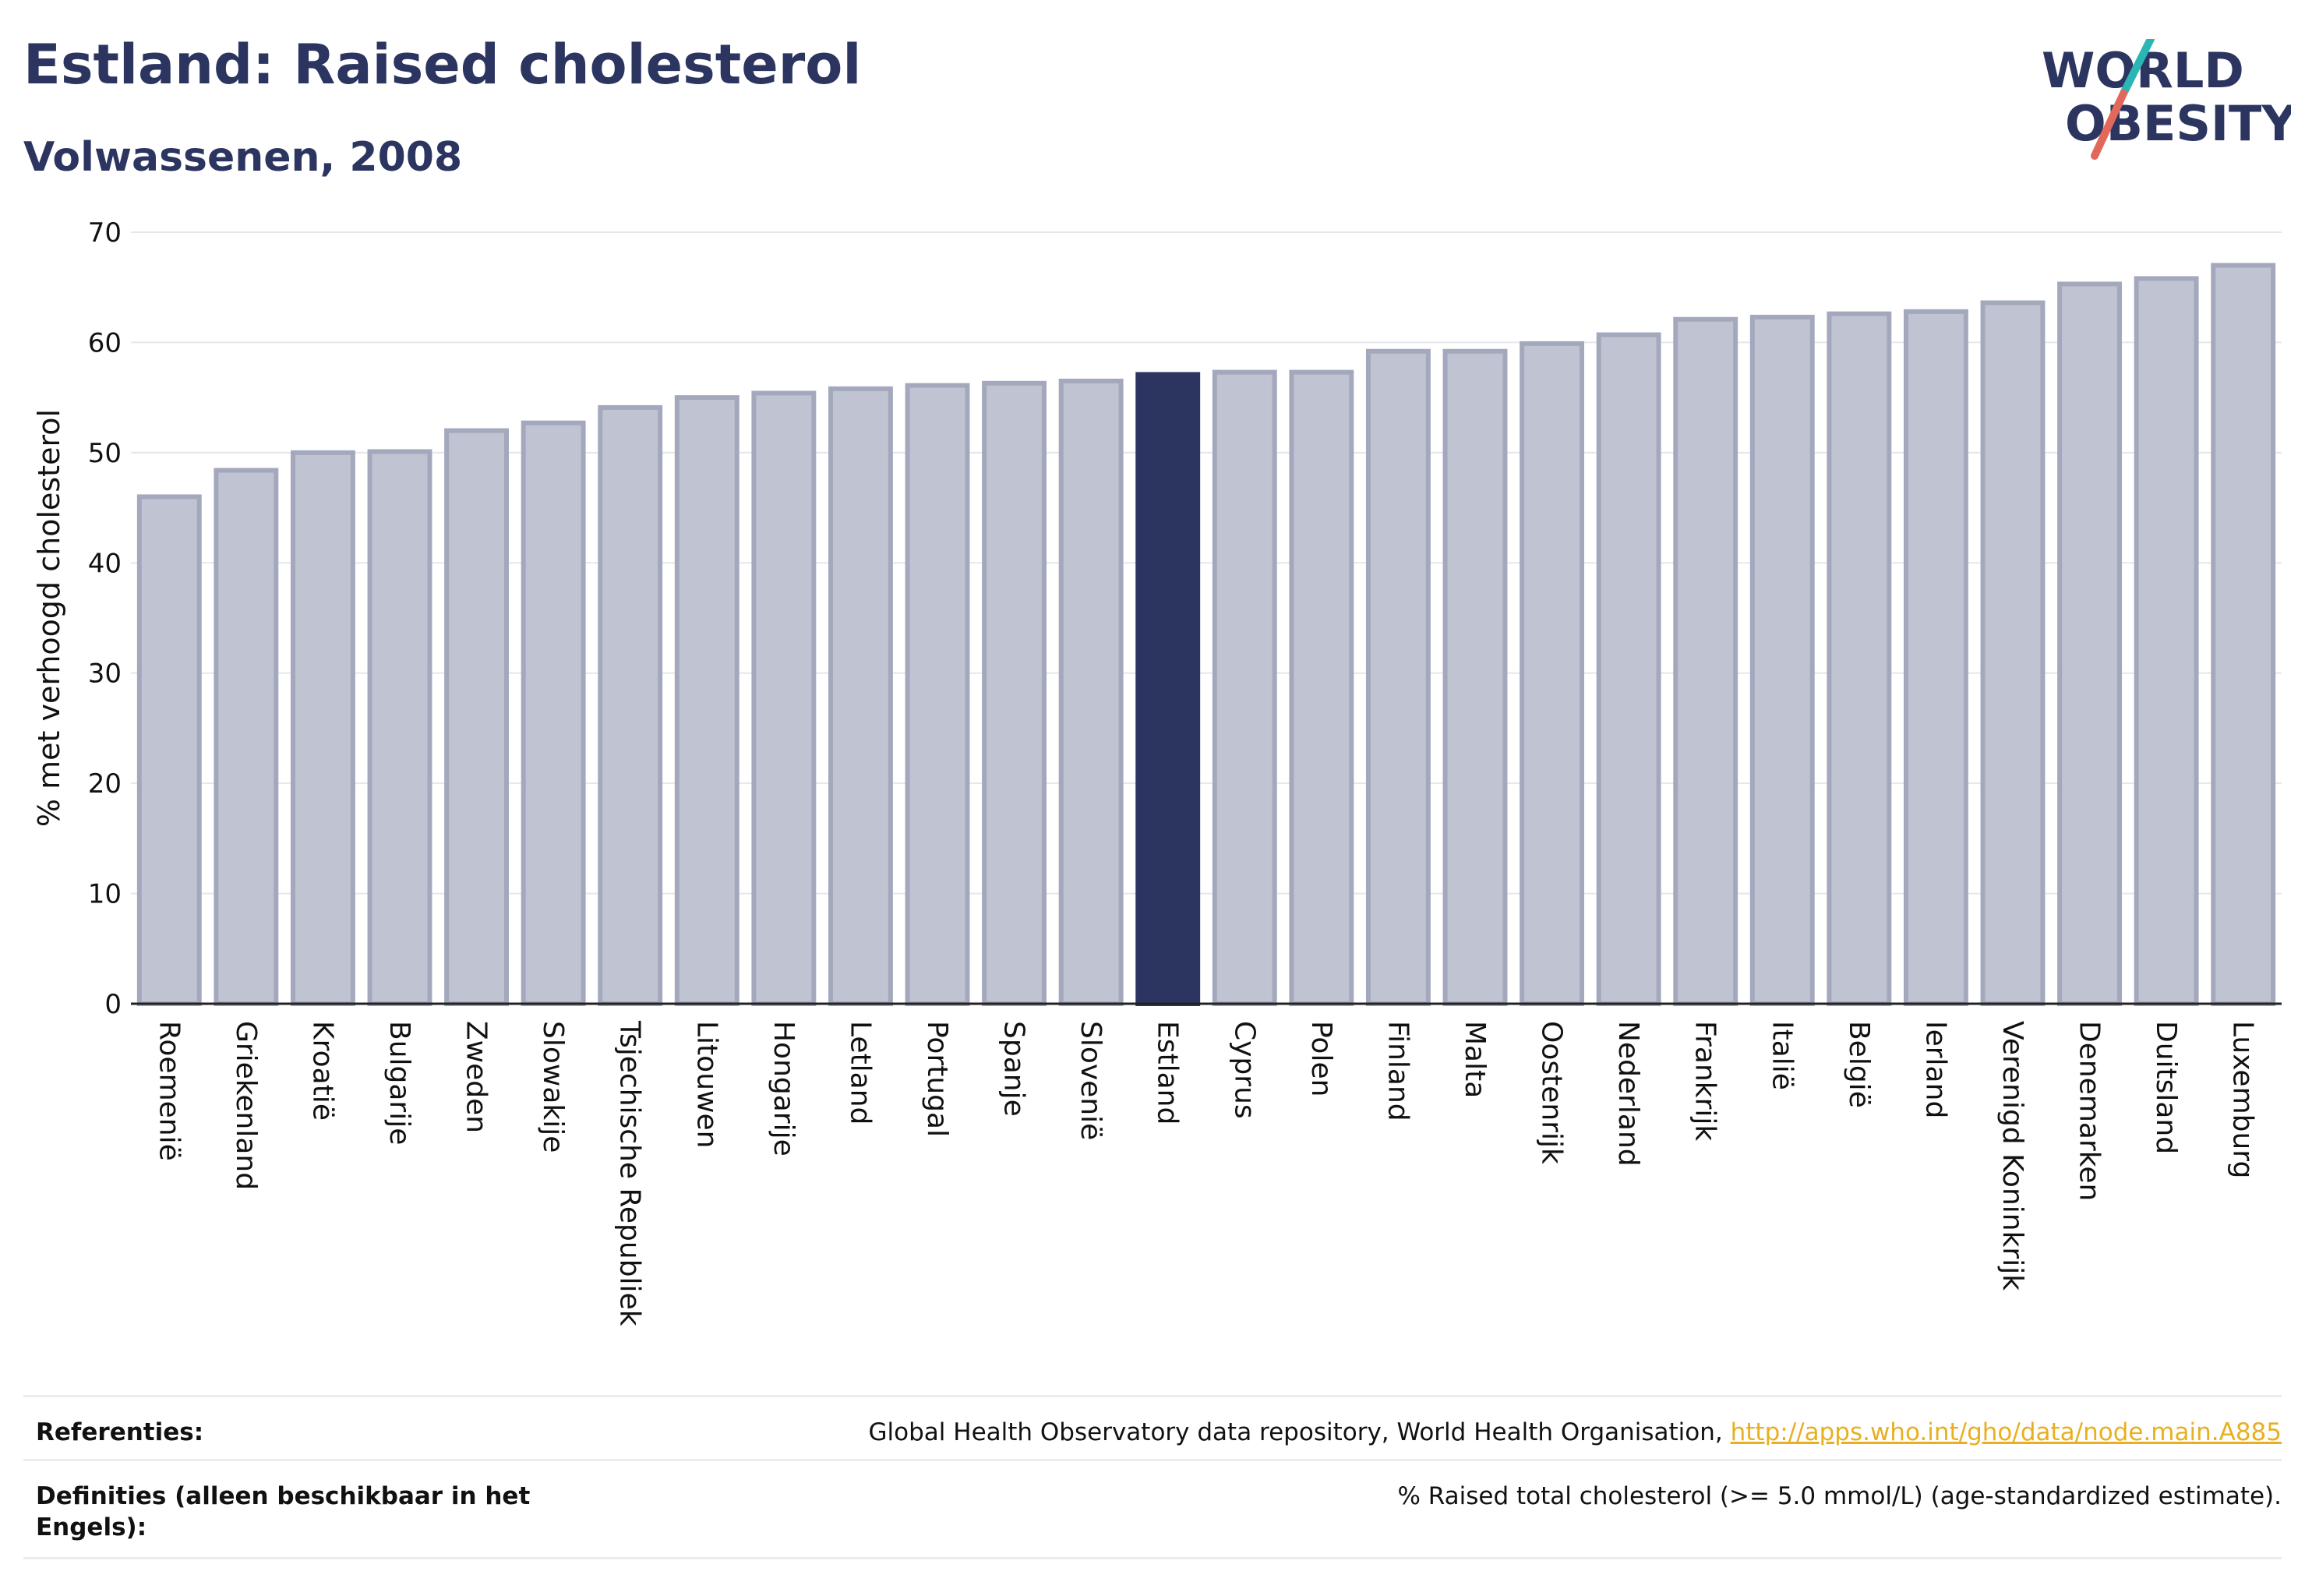 The height and width of the screenshot is (1596, 2305). Describe the element at coordinates (399, 1083) in the screenshot. I see `x-tick-label: Bulgarije` at that location.